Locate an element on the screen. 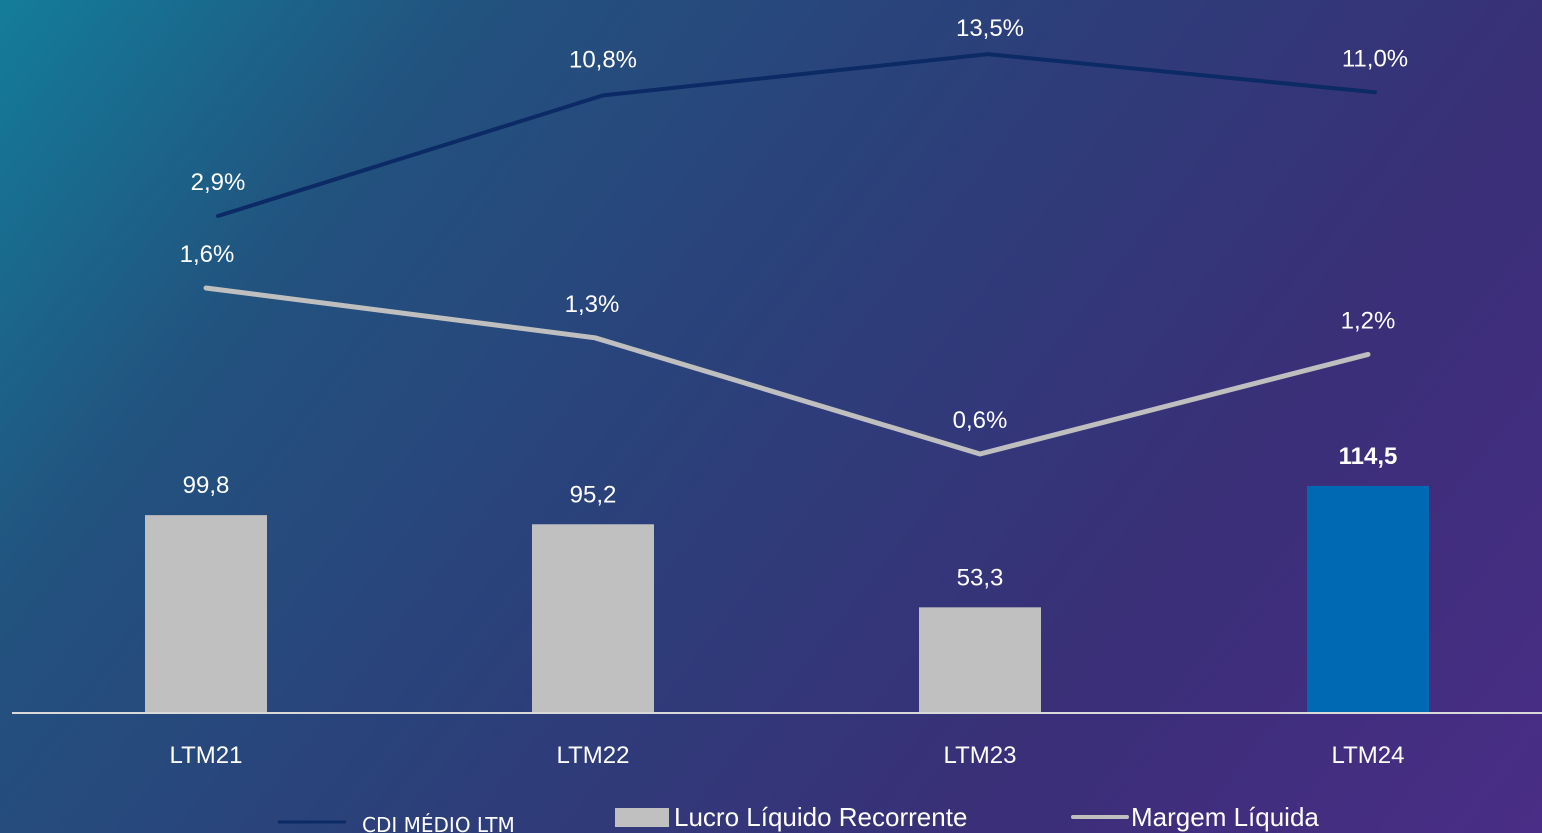  legend-lucro-swatch is located at coordinates (642, 817).